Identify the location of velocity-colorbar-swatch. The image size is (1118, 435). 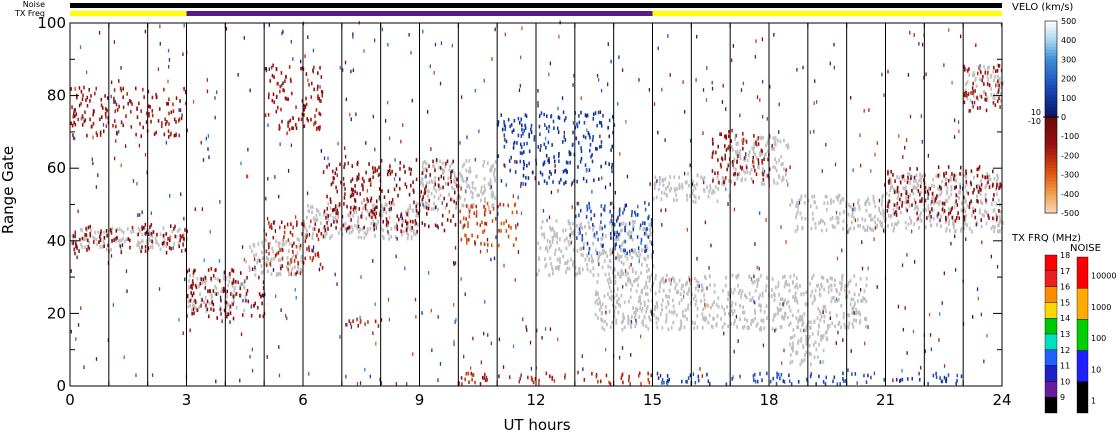
(1051, 125).